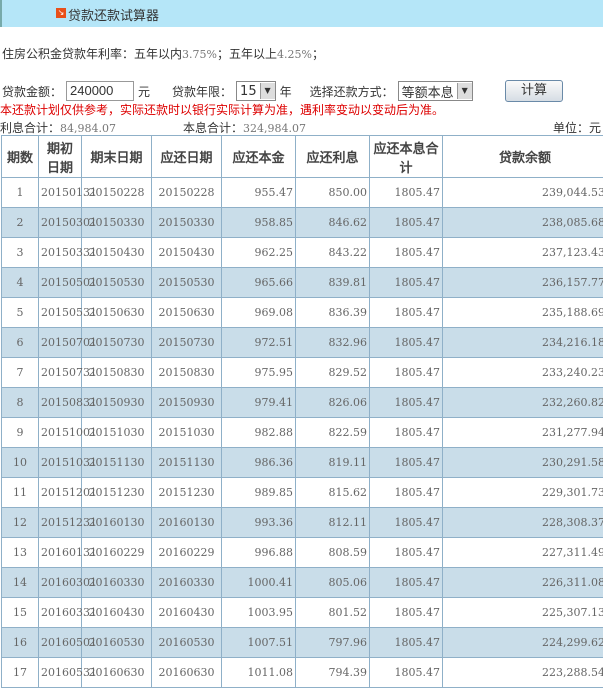  Describe the element at coordinates (20, 462) in the screenshot. I see `table-cell: 10` at that location.